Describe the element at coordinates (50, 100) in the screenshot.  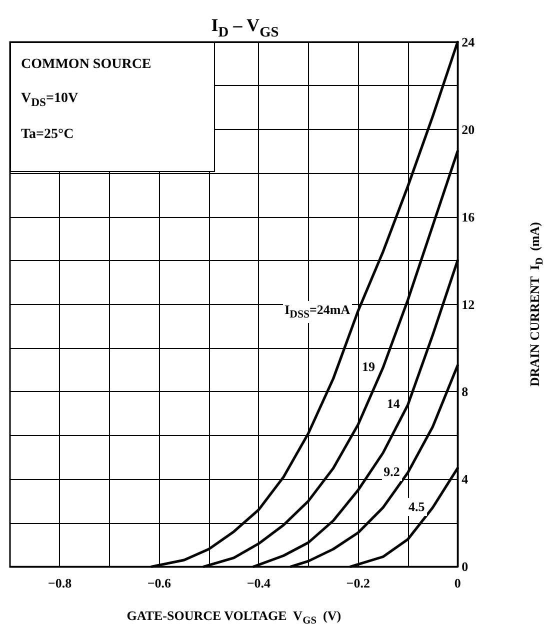
I see `annotation: V$_{DS}$=10V` at that location.